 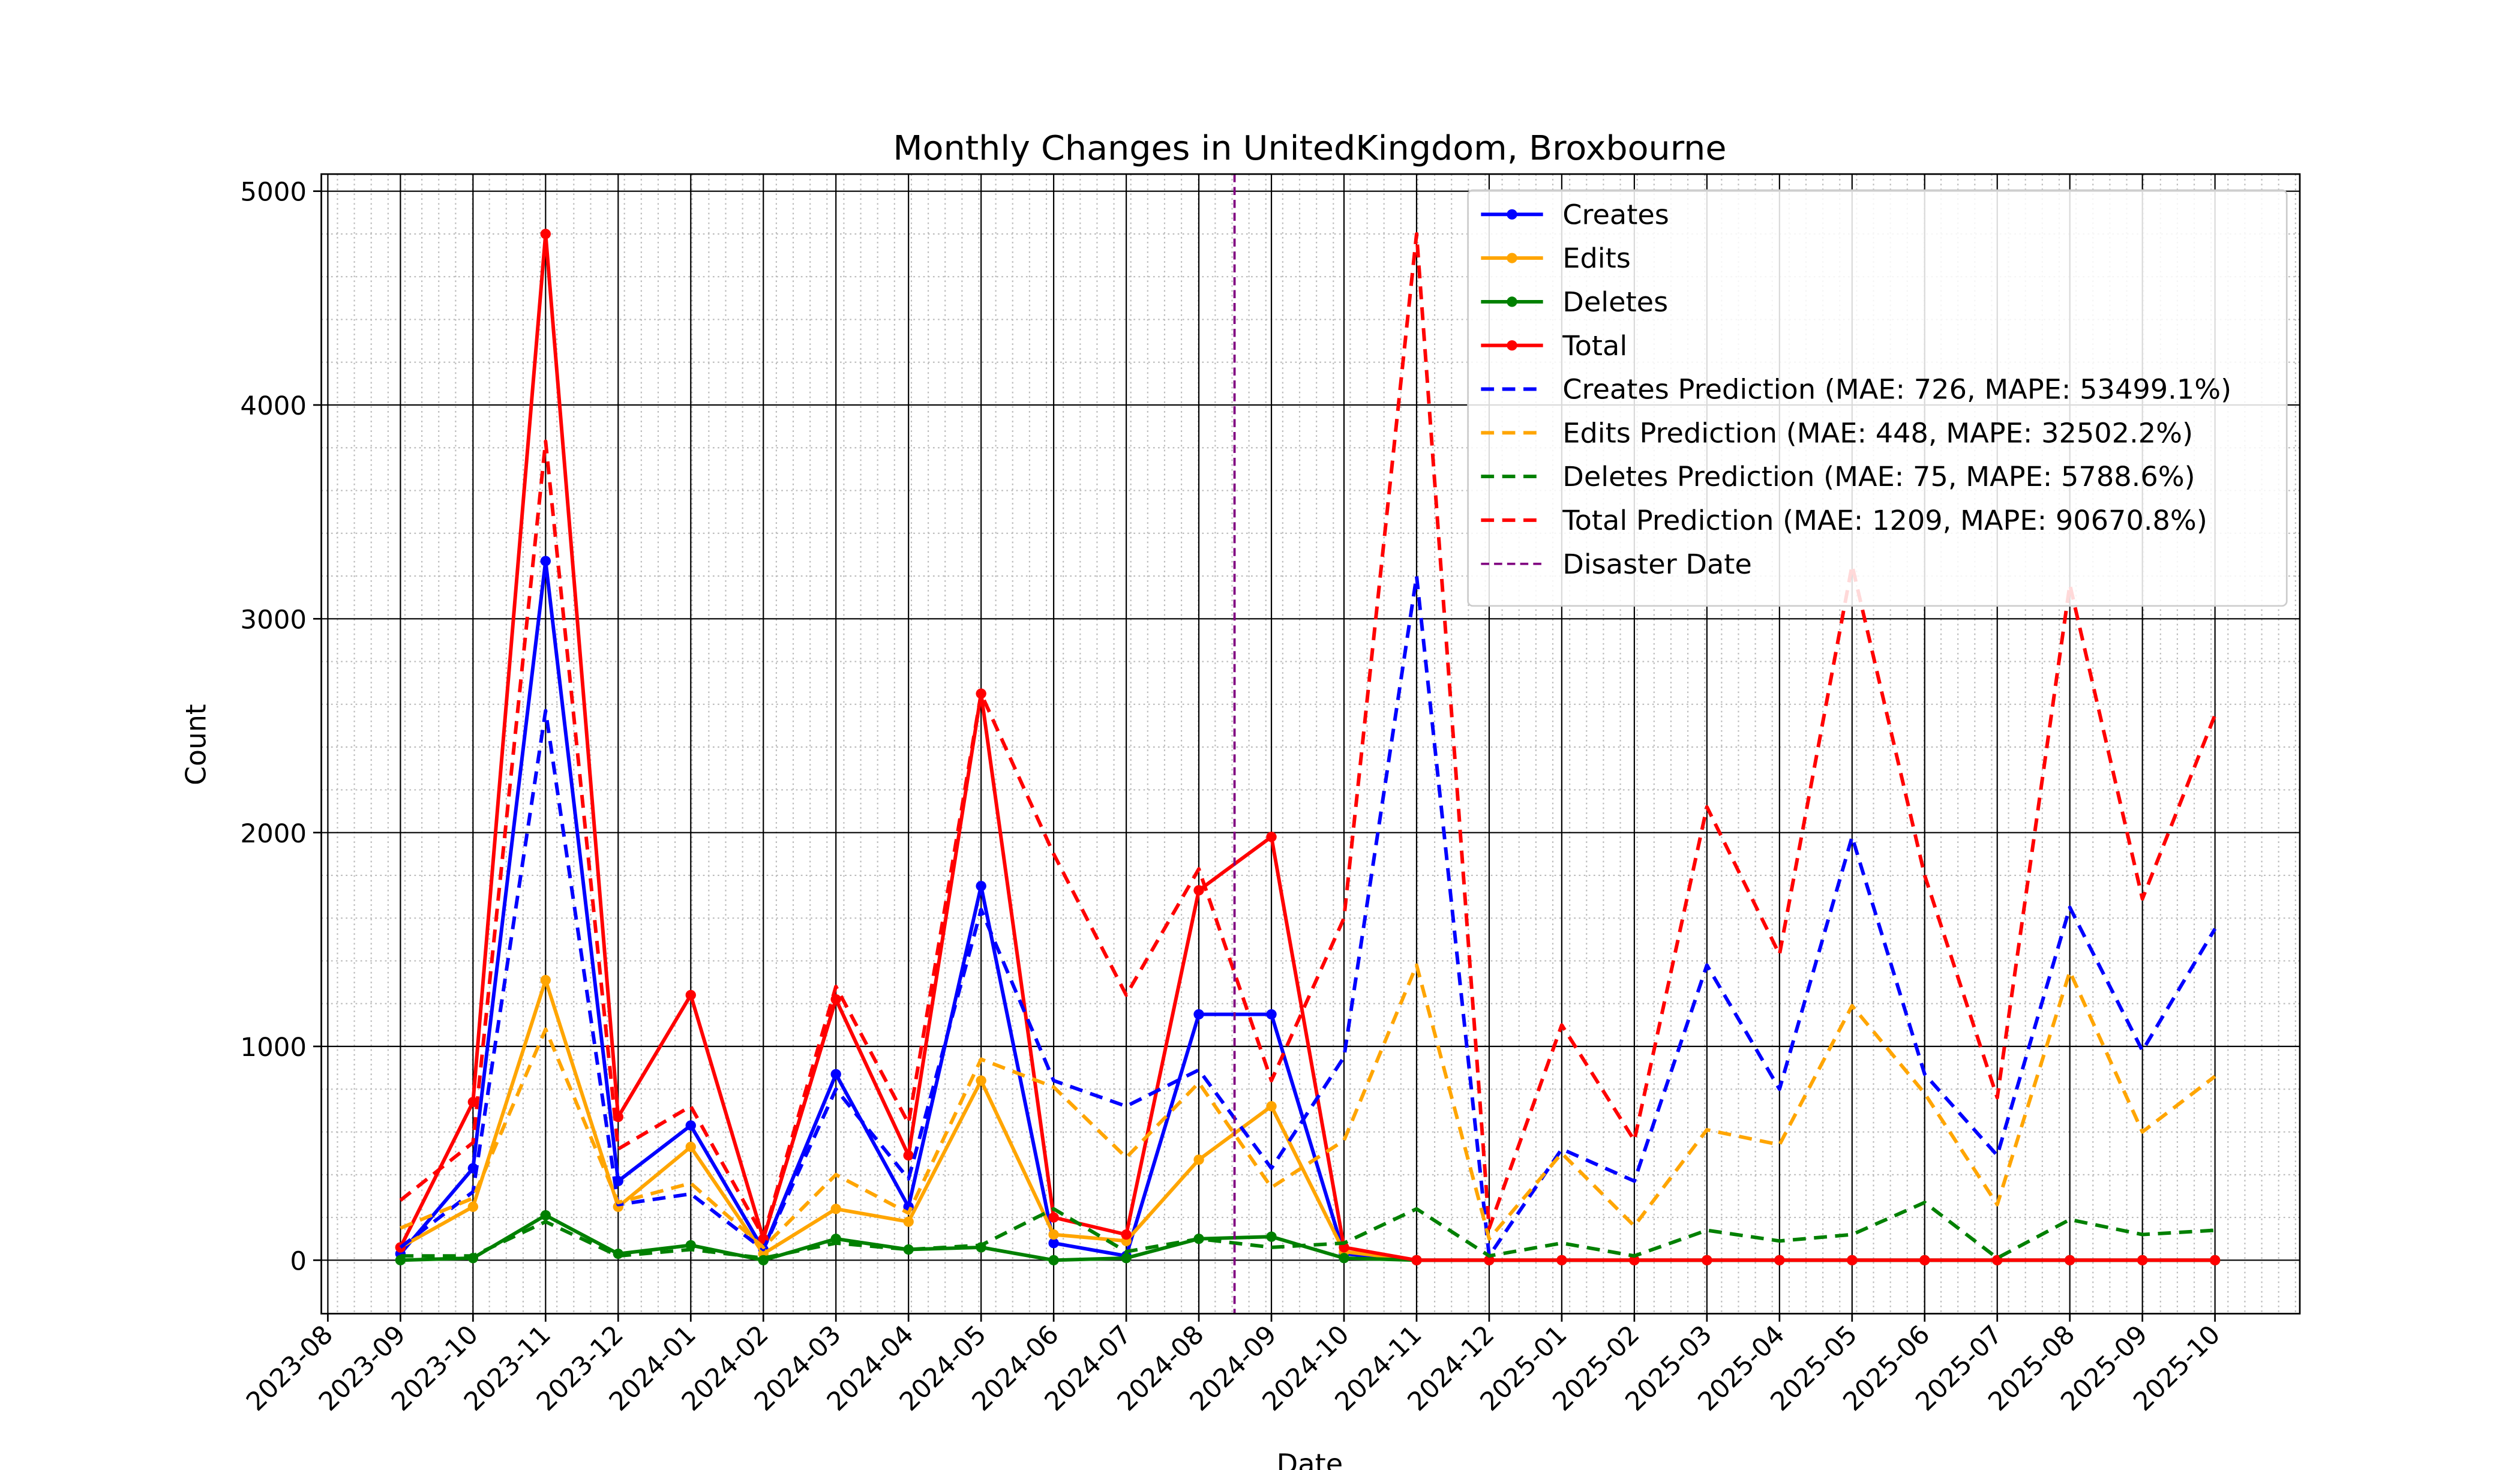 What do you see at coordinates (1596, 258) in the screenshot?
I see `legend-label: Edits` at bounding box center [1596, 258].